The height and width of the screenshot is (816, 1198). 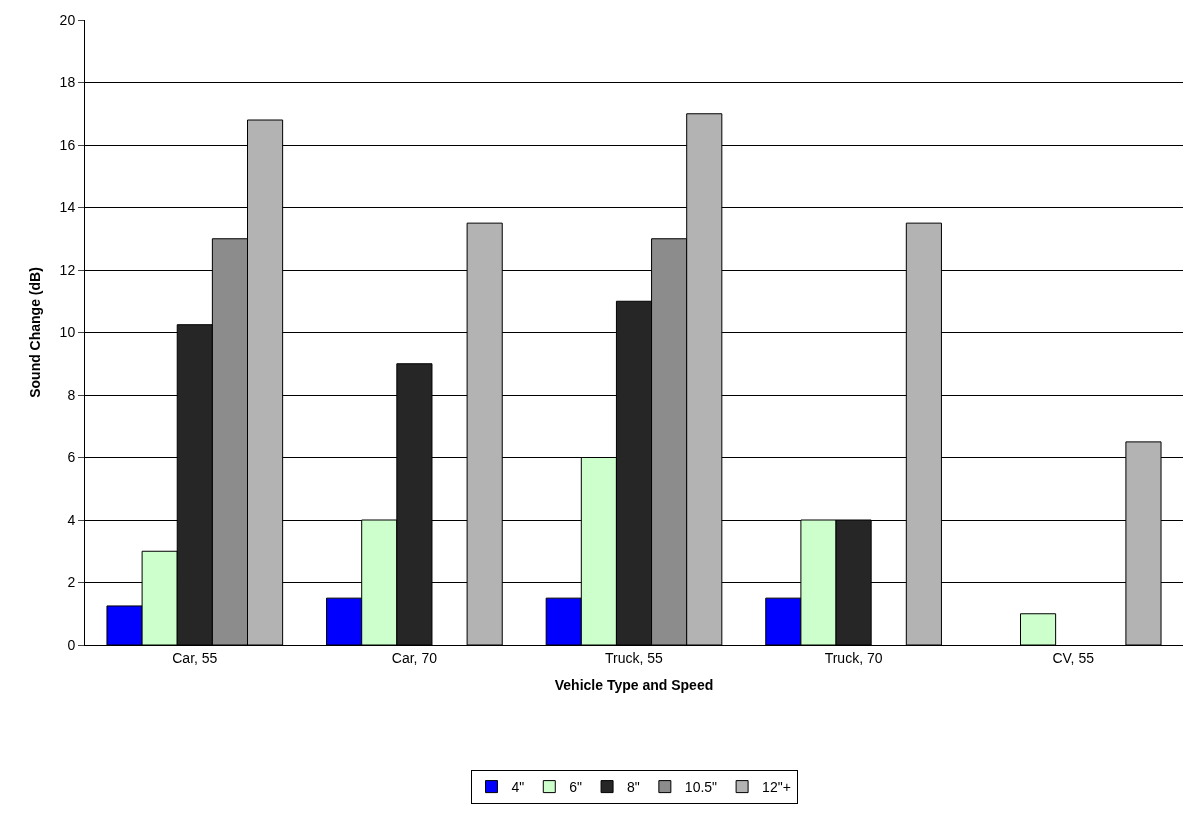 I want to click on y-tick-label: 16, so click(x=67, y=144).